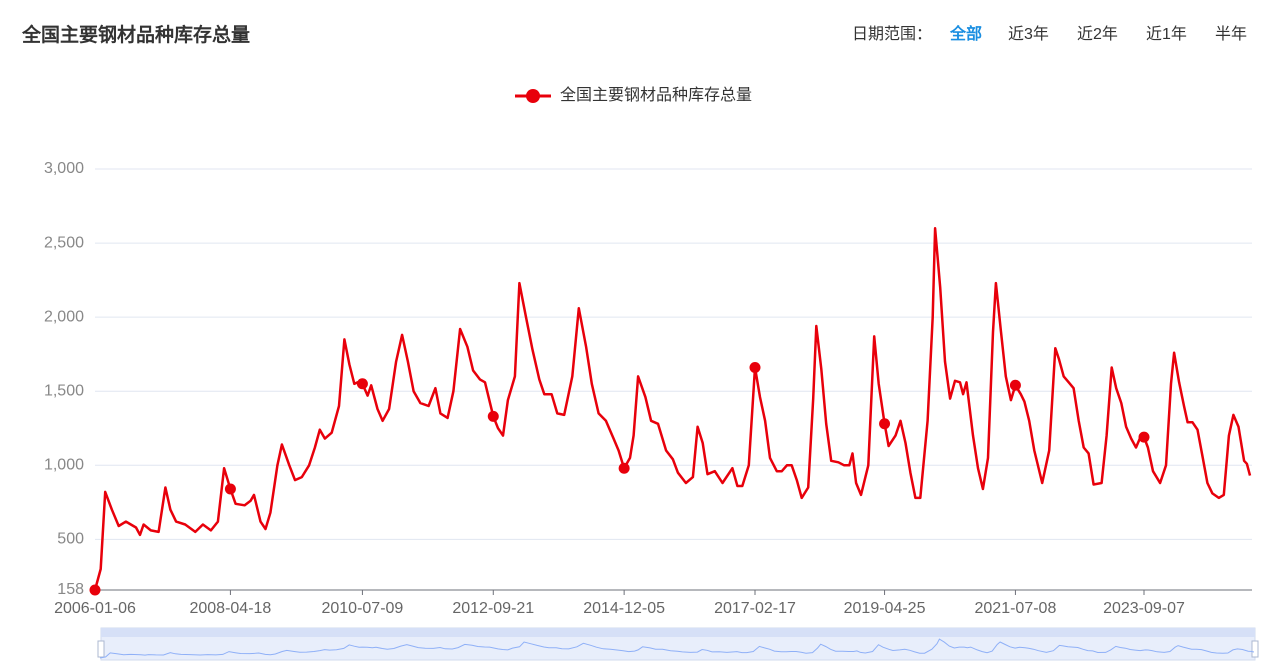 The width and height of the screenshot is (1263, 668). What do you see at coordinates (624, 608) in the screenshot?
I see `x-tick-label: 2014-12-05` at bounding box center [624, 608].